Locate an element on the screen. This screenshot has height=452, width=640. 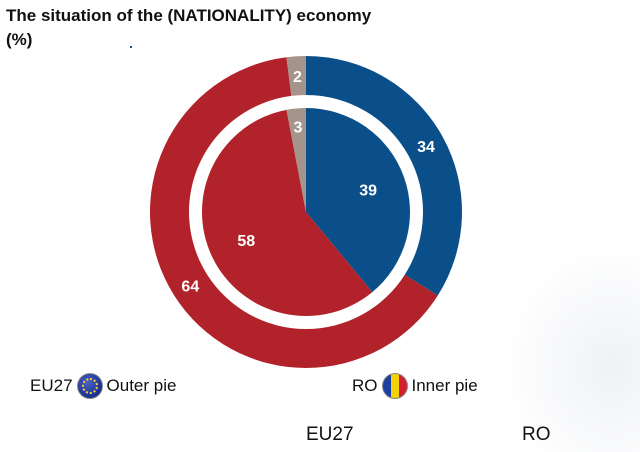
legend-eu27: EU27 Outer pie is located at coordinates (103, 386).